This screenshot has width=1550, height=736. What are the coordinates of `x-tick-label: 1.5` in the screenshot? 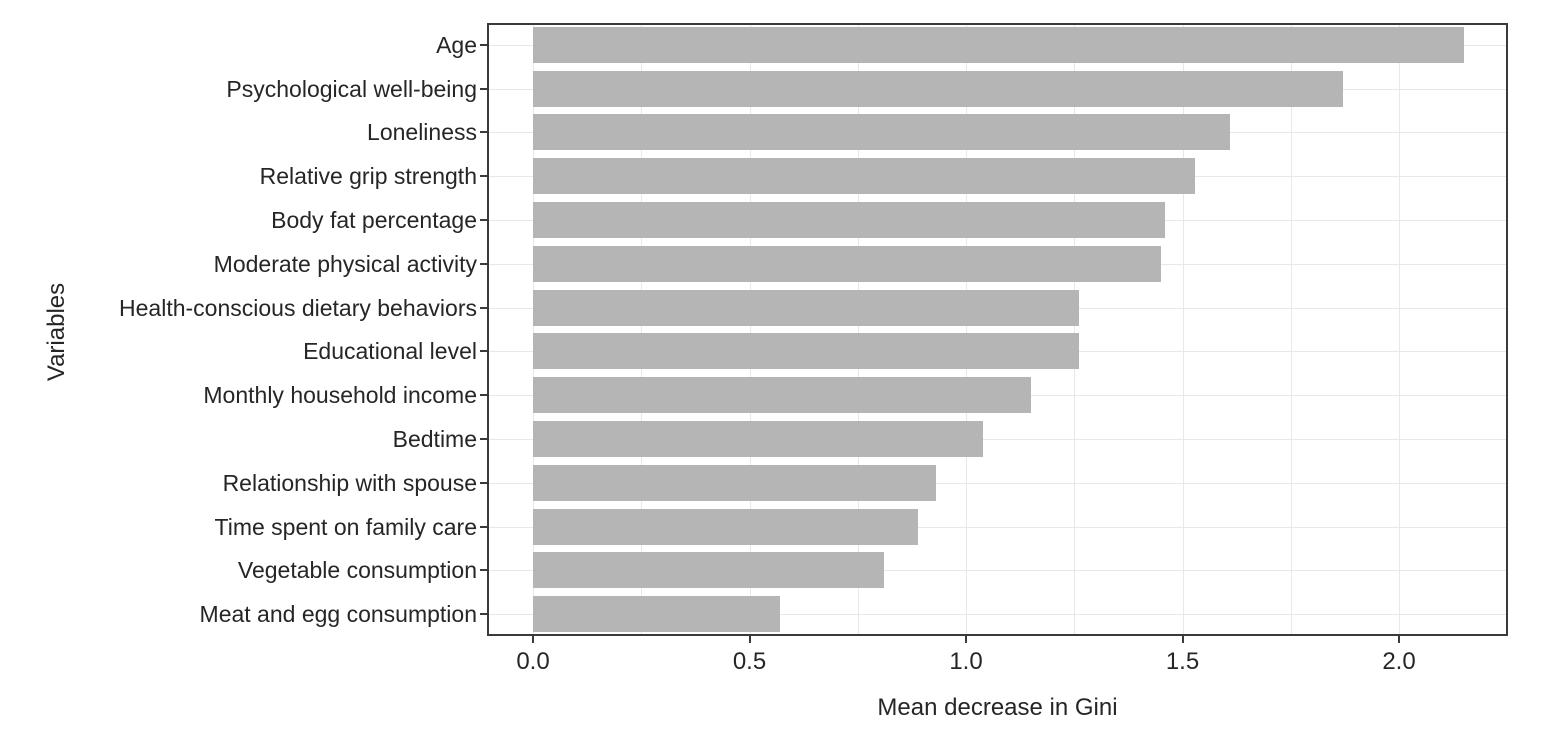 It's located at (1182, 661).